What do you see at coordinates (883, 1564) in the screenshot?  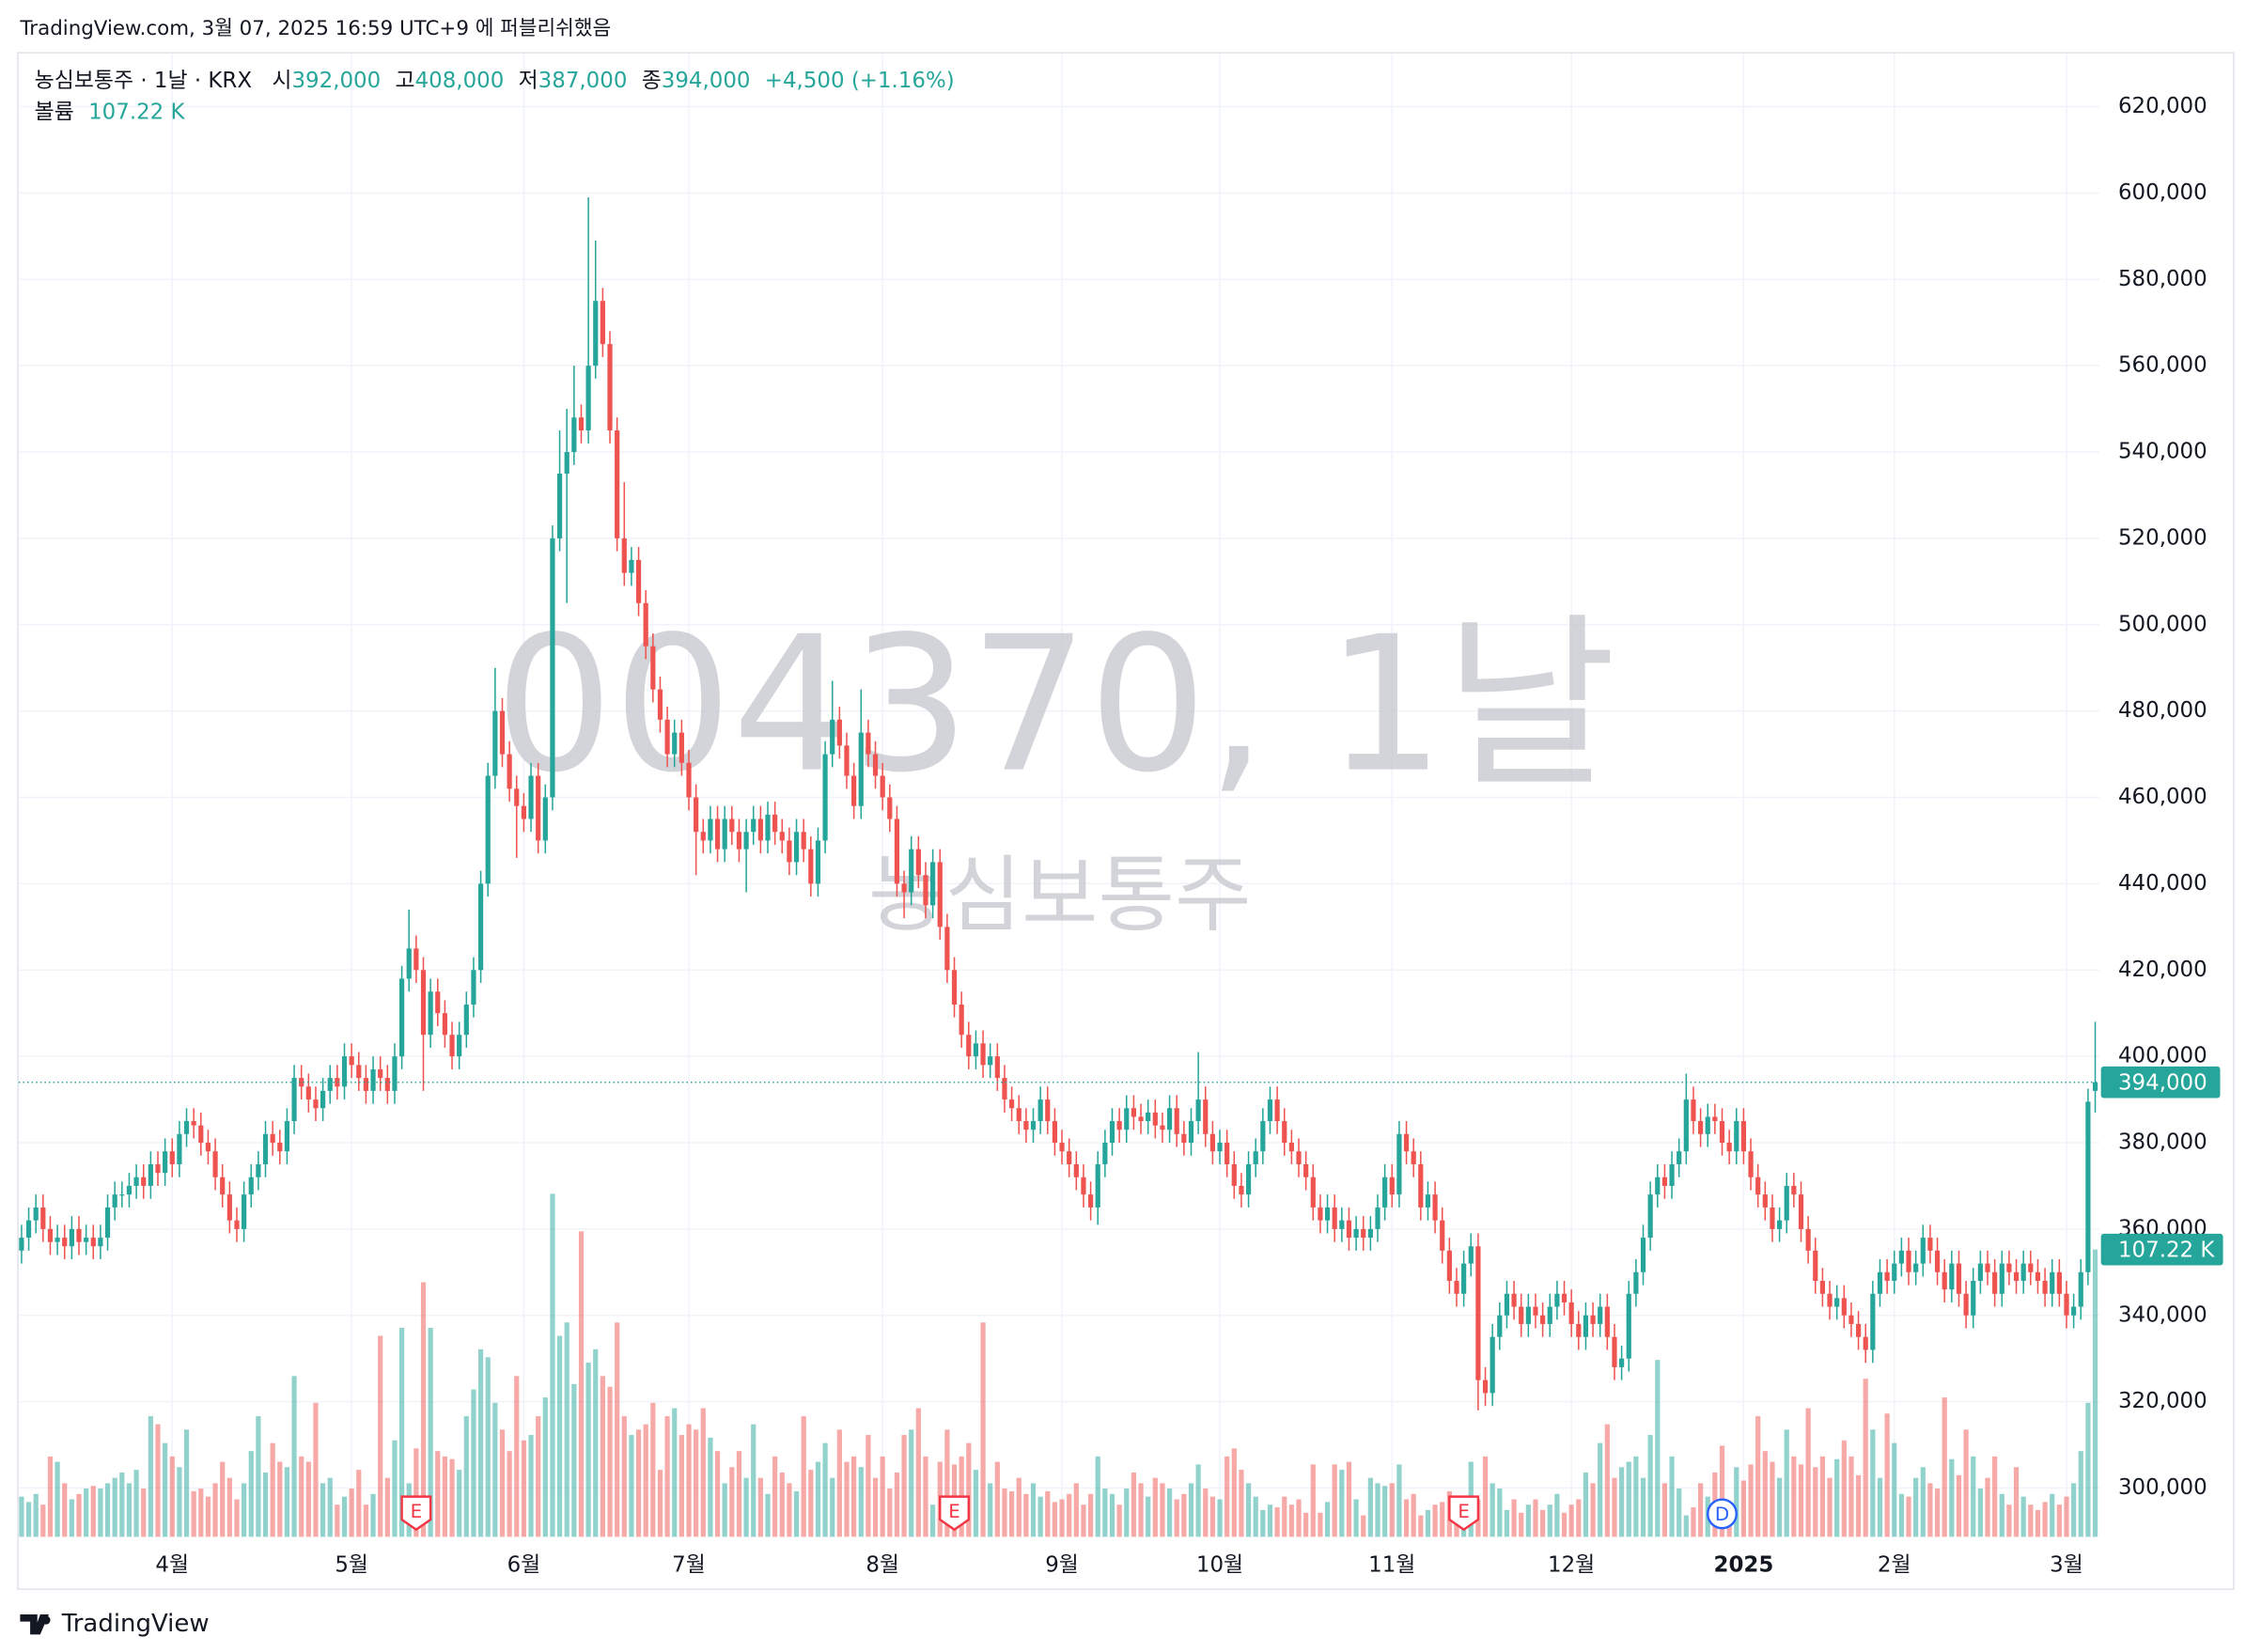 I see `x-tick-label: 8월` at bounding box center [883, 1564].